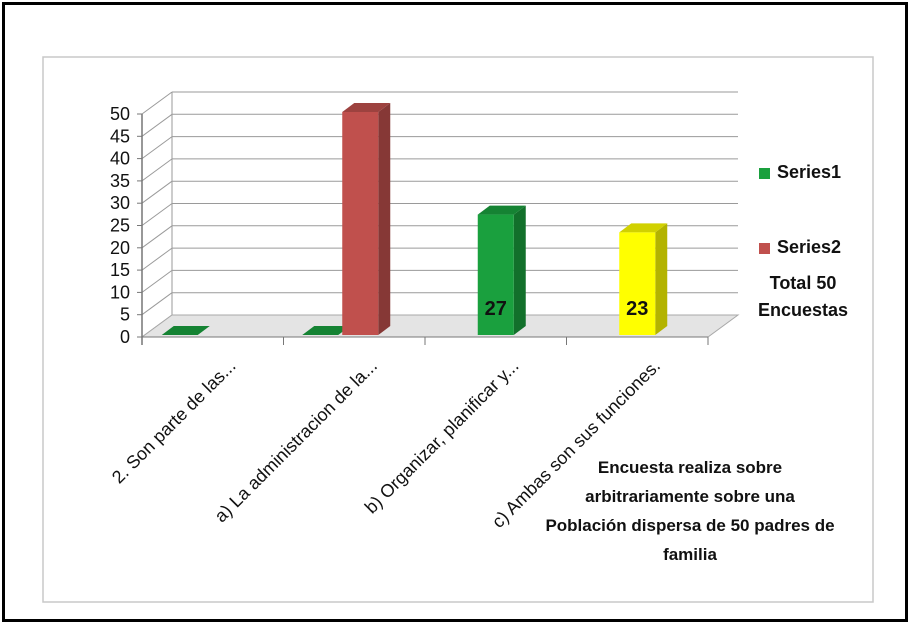  I want to click on bar-series2-1-front, so click(360, 223).